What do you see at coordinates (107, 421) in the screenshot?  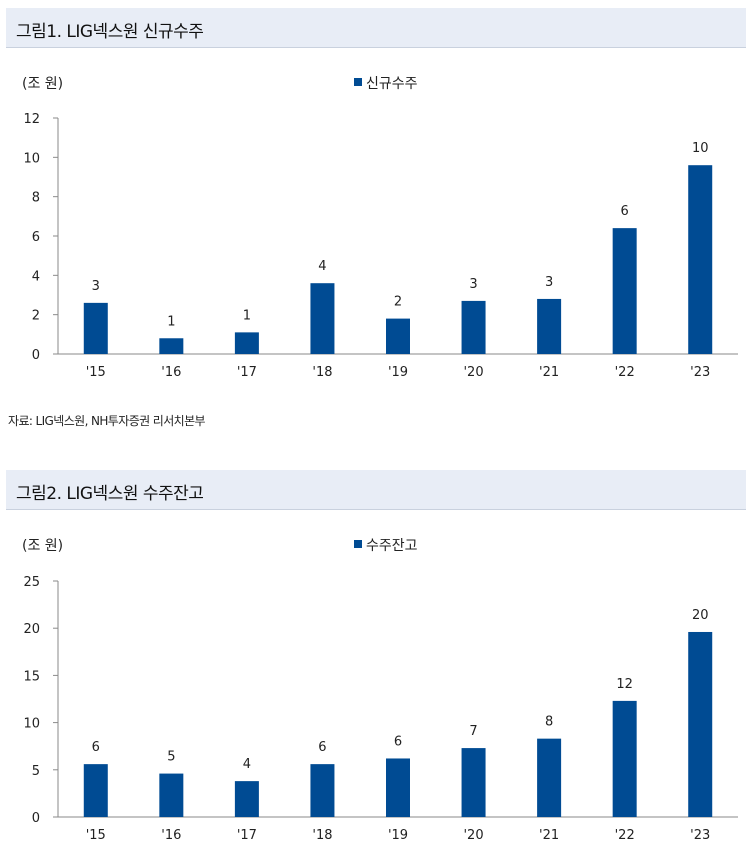 I see `source-note: 자료: LIG넥스원, NH투자증권 리서치본부` at bounding box center [107, 421].